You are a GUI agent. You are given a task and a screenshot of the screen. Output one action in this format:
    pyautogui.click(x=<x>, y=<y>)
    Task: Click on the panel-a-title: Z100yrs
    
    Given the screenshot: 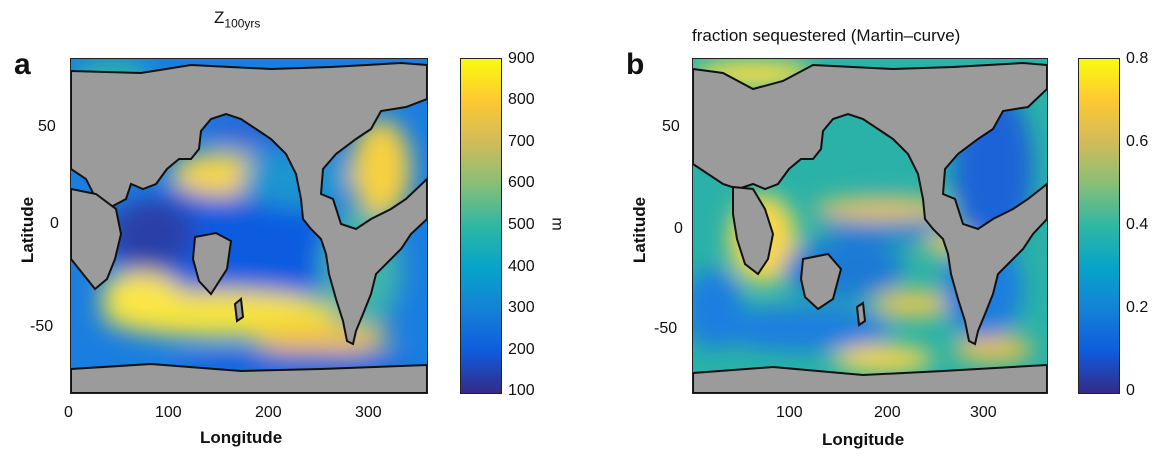 What is the action you would take?
    pyautogui.click(x=237, y=19)
    